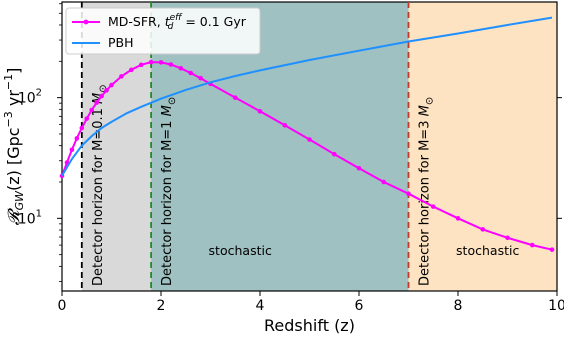 Image resolution: width=564 pixels, height=340 pixels. What do you see at coordinates (172, 101) in the screenshot?
I see `vline-label-sun-1: ⊙` at bounding box center [172, 101].